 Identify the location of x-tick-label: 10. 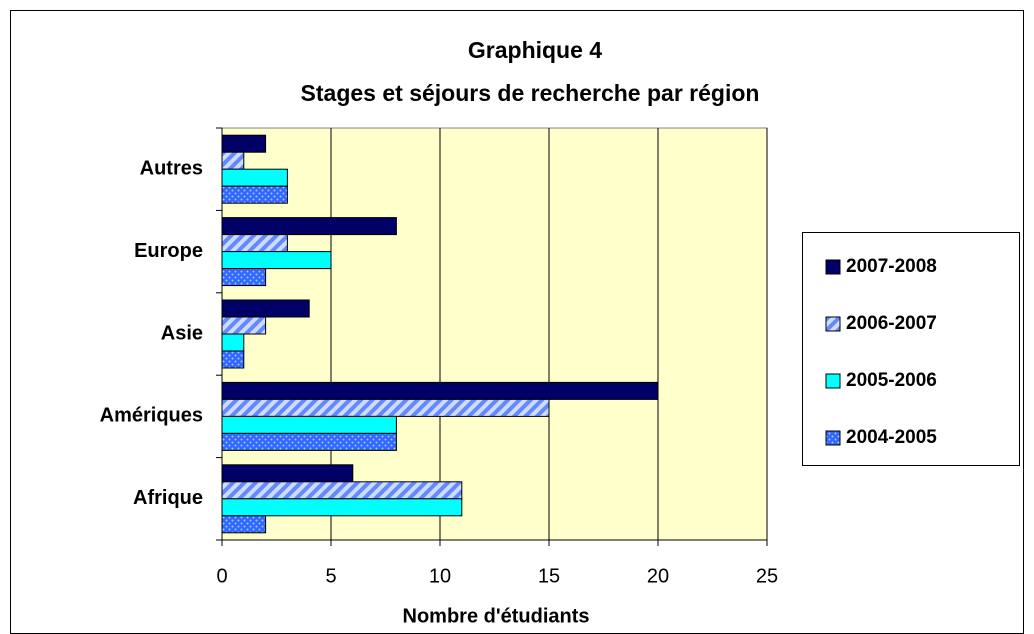
(440, 576).